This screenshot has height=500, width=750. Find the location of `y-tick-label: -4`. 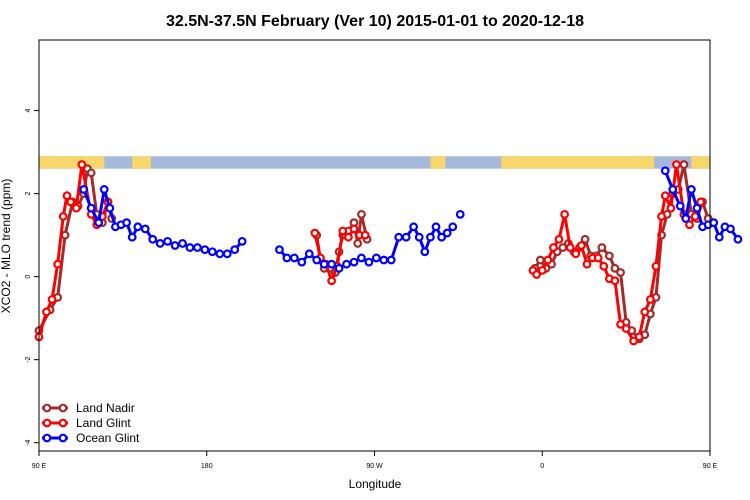

y-tick-label: -4 is located at coordinates (28, 442).